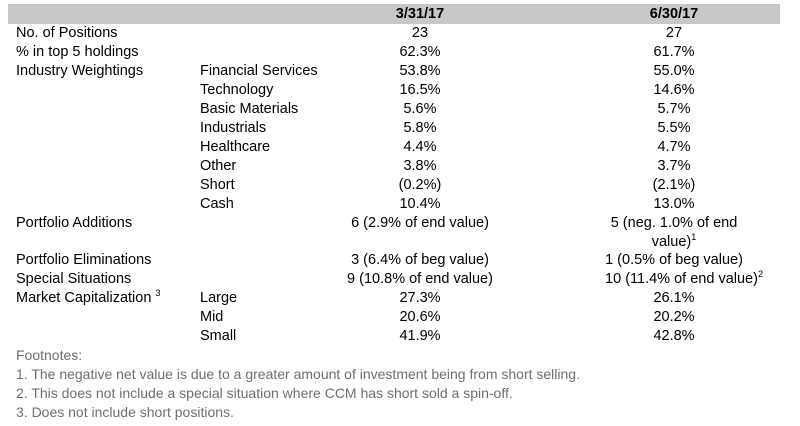  Describe the element at coordinates (74, 279) in the screenshot. I see `row-label: Special Situations` at that location.